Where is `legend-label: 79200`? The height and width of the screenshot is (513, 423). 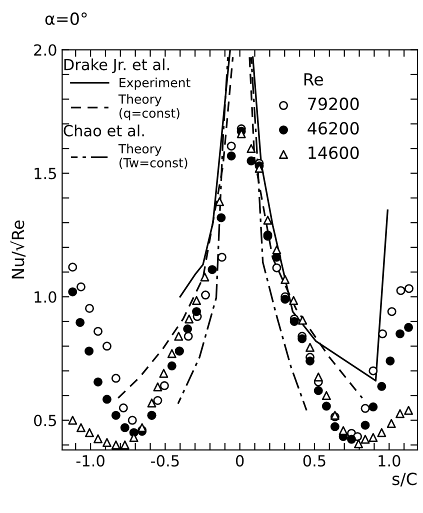
legend-label: 79200 is located at coordinates (333, 104).